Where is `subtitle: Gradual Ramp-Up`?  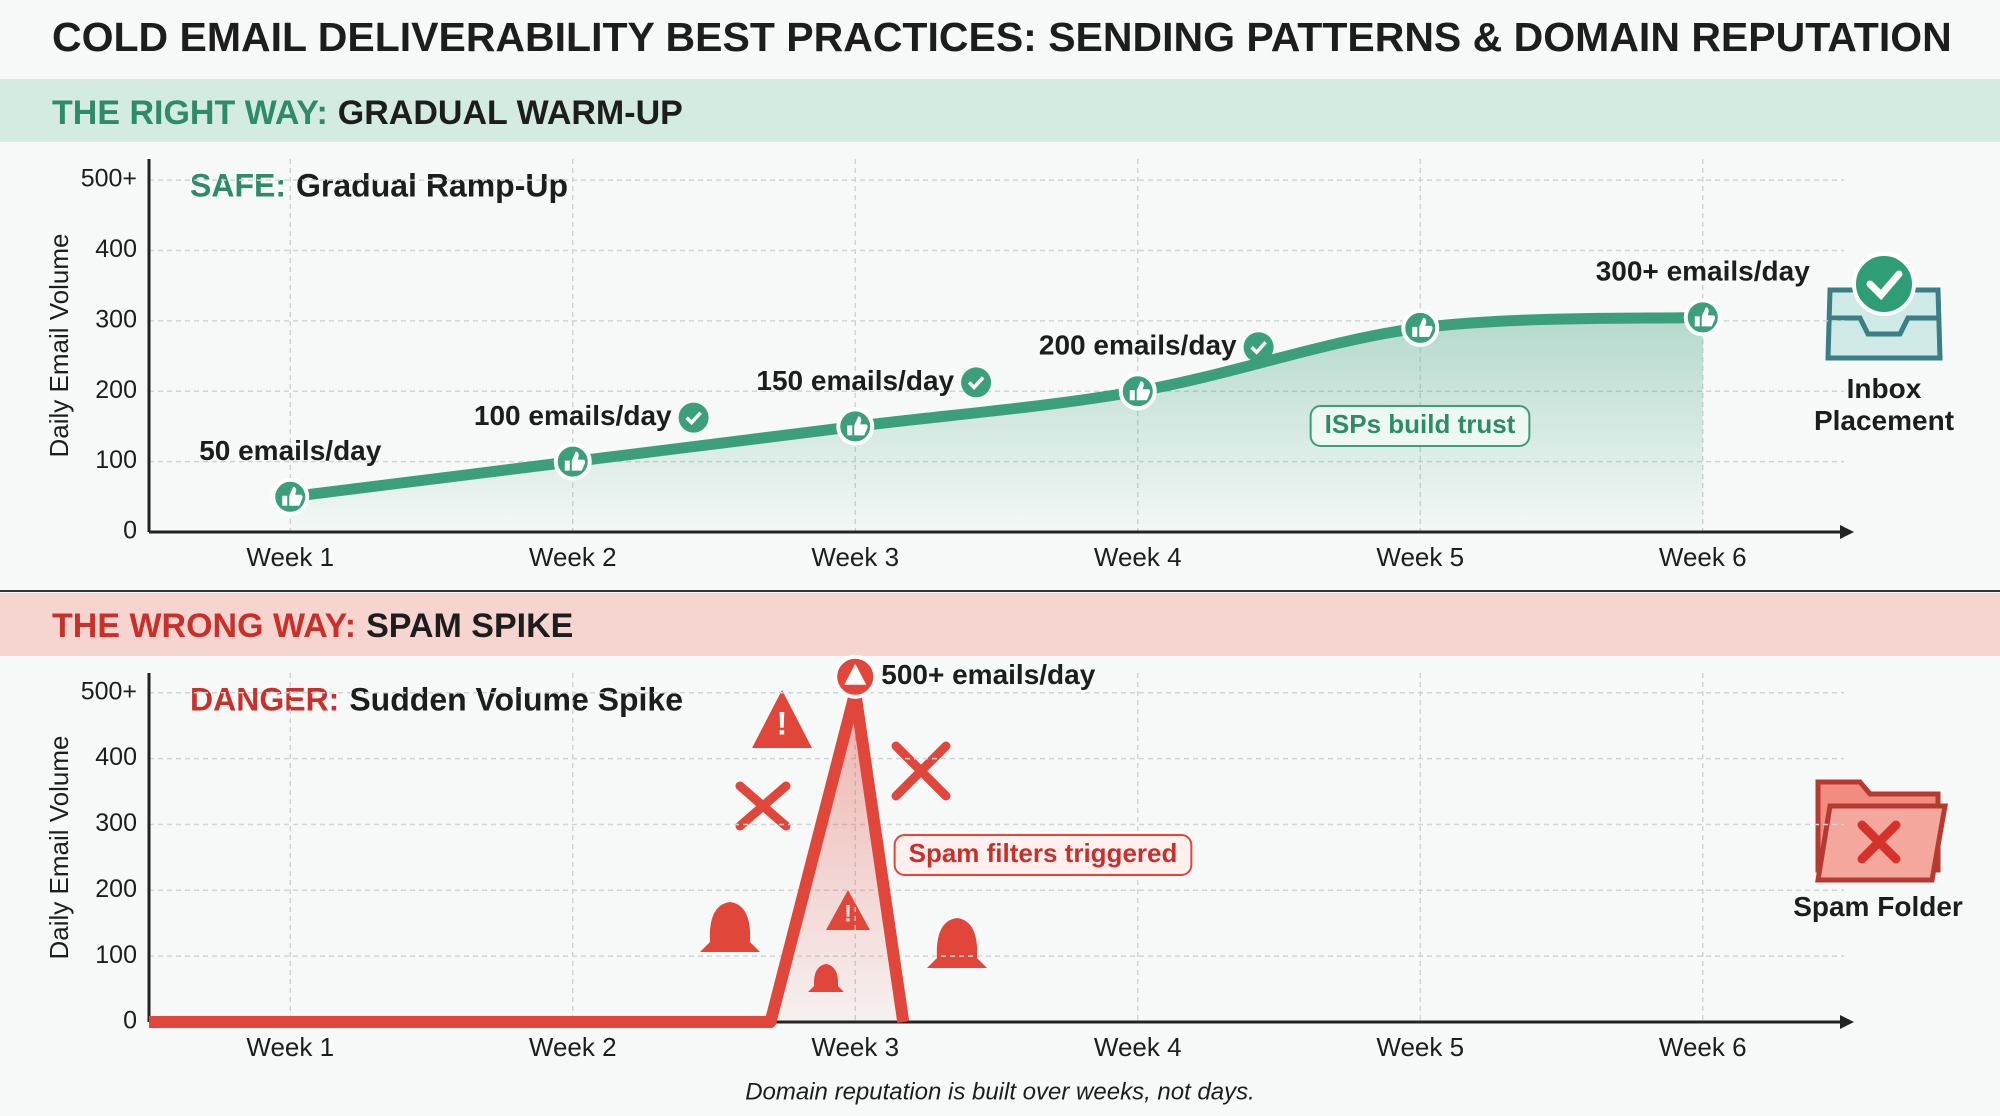 subtitle: Gradual Ramp-Up is located at coordinates (432, 185).